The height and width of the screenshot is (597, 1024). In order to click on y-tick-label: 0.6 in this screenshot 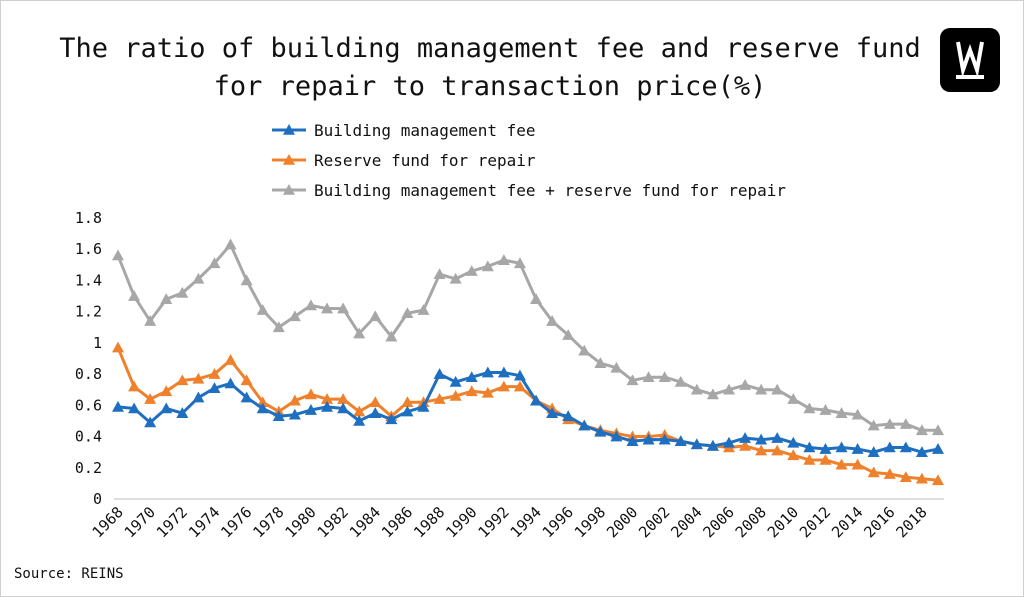, I will do `click(88, 405)`.